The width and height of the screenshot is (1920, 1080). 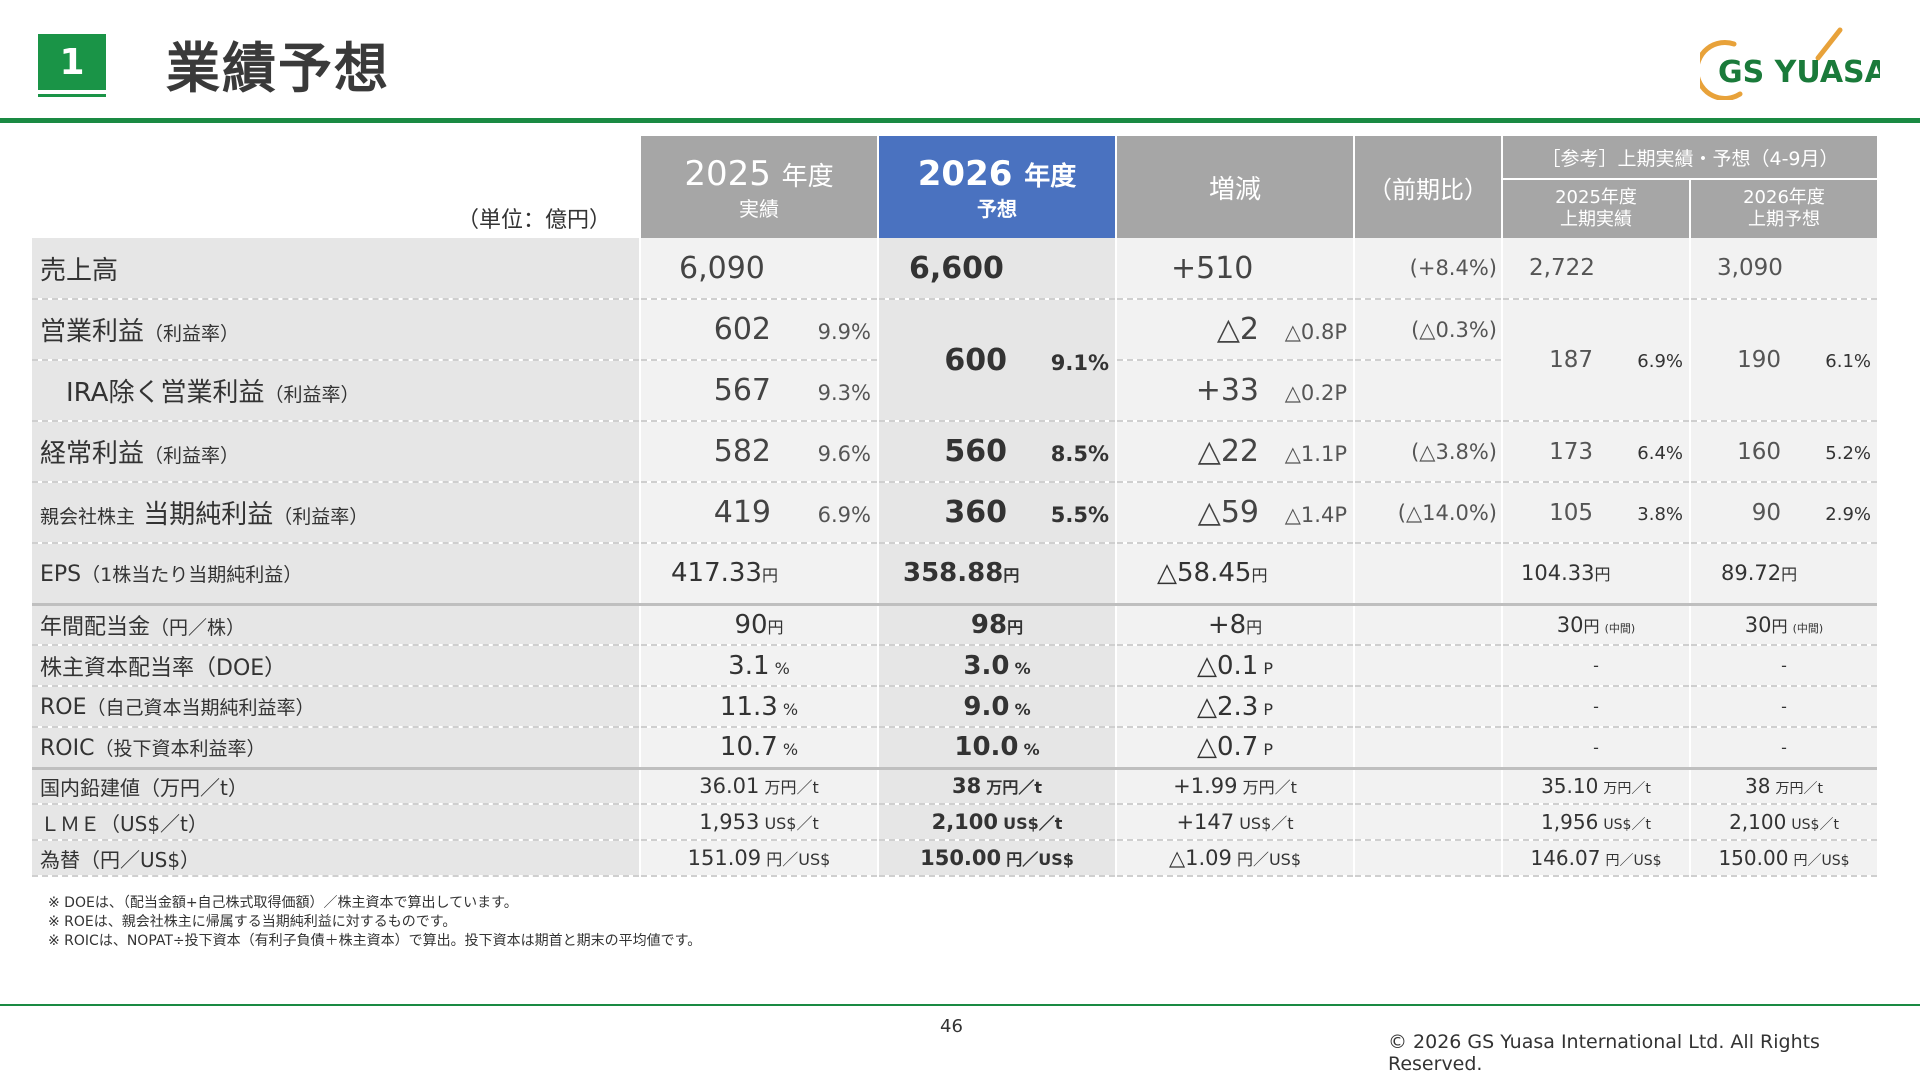 I want to click on row-label: ROE（自己資本当期純利益率）, so click(x=336, y=707).